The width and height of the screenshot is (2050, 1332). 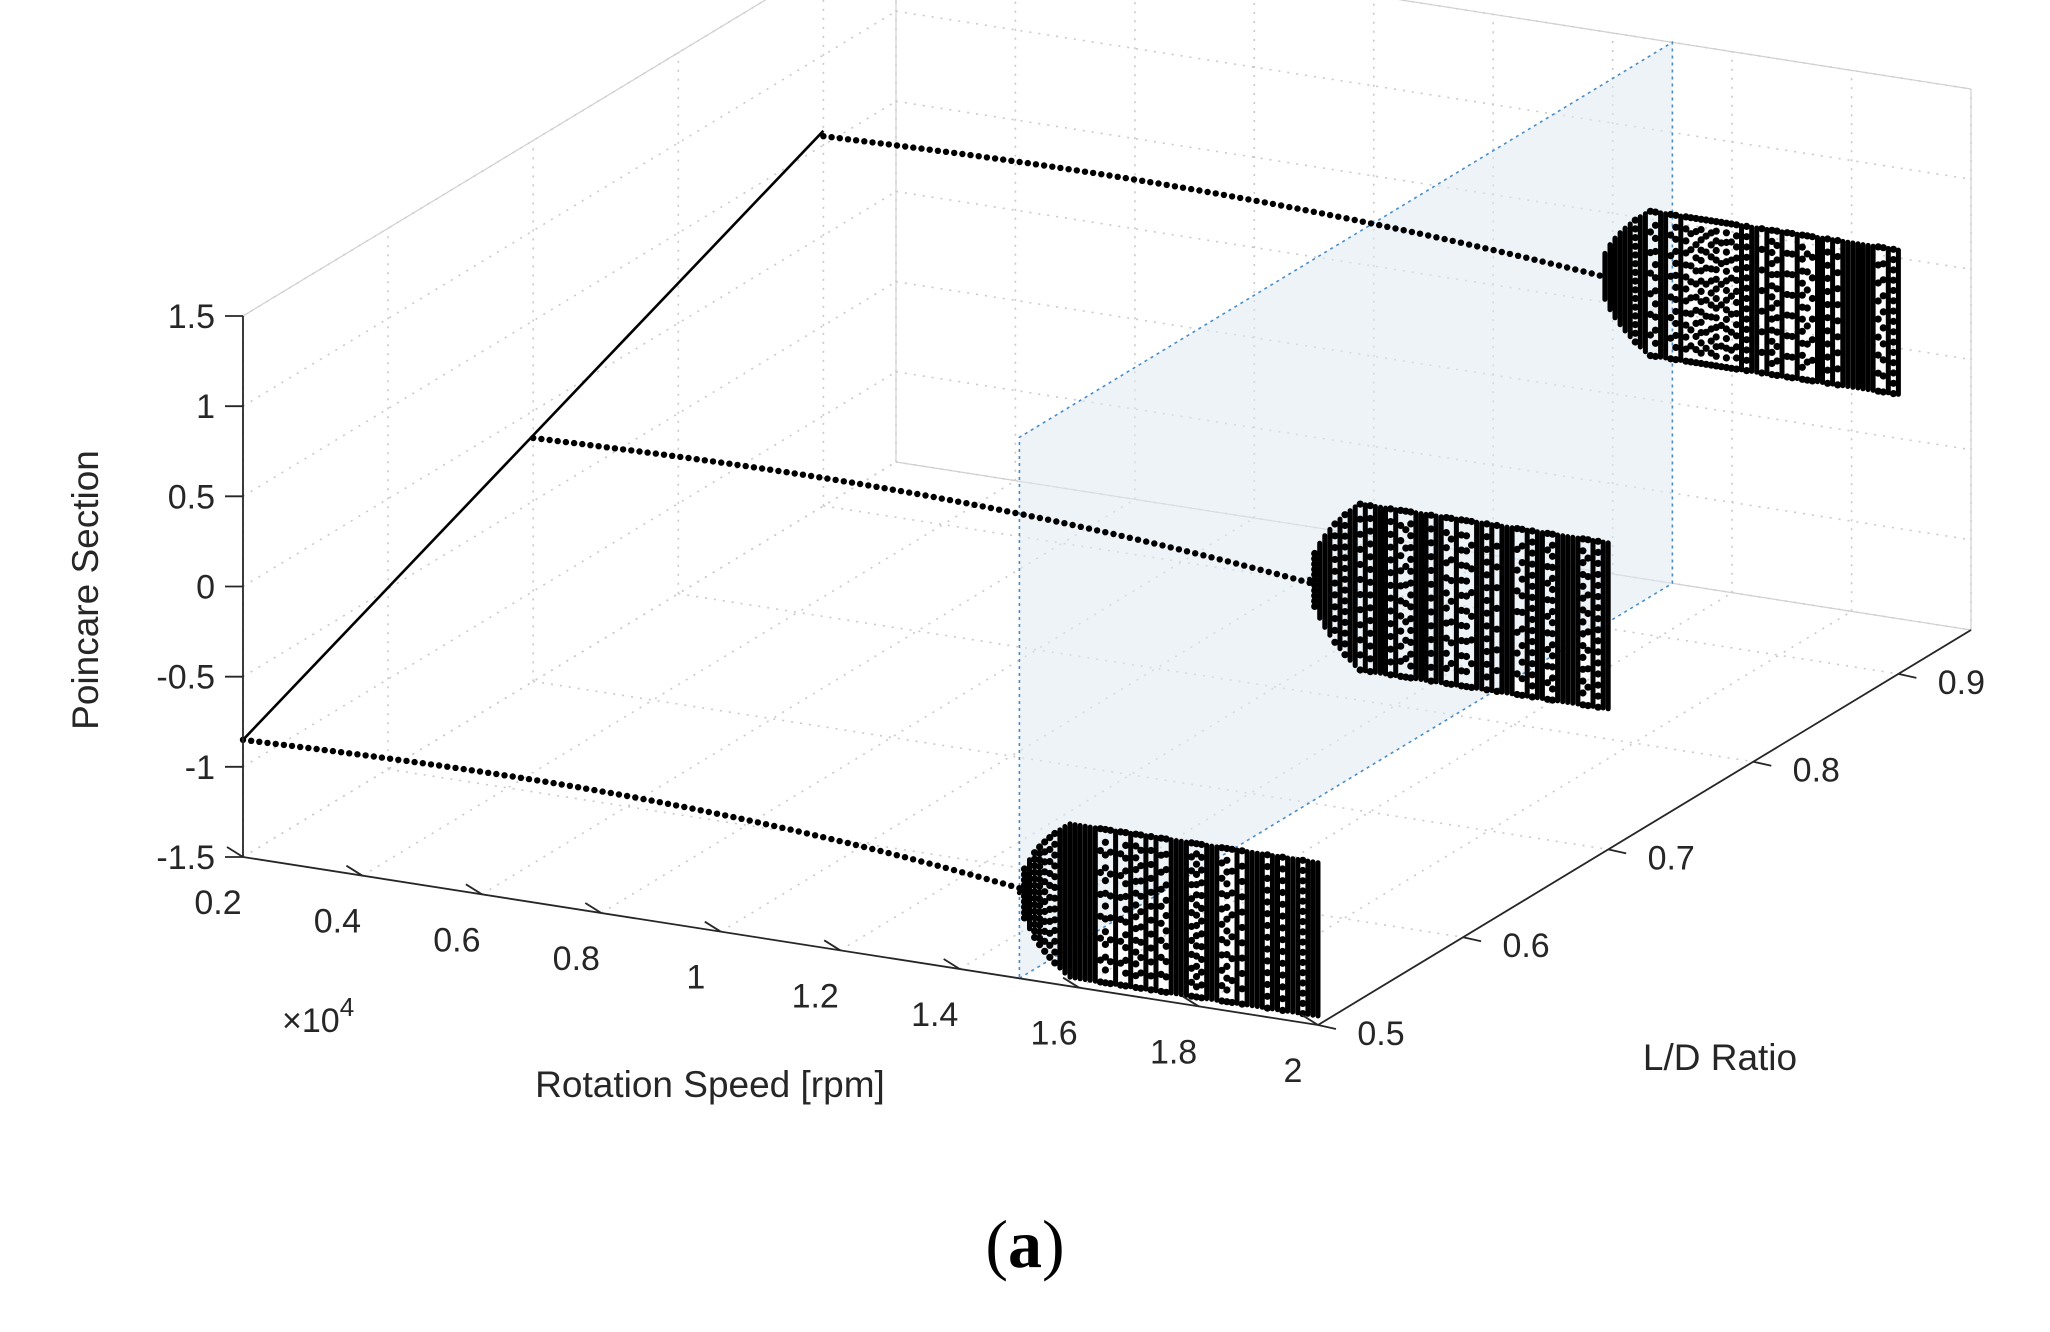 I want to click on x-tick, so click(x=832, y=945).